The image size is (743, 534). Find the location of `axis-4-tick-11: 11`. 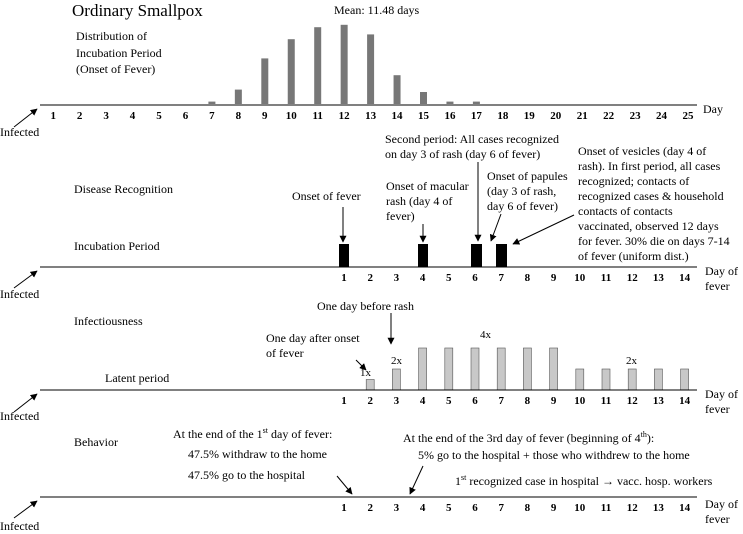

axis-4-tick-11: 11 is located at coordinates (606, 508).